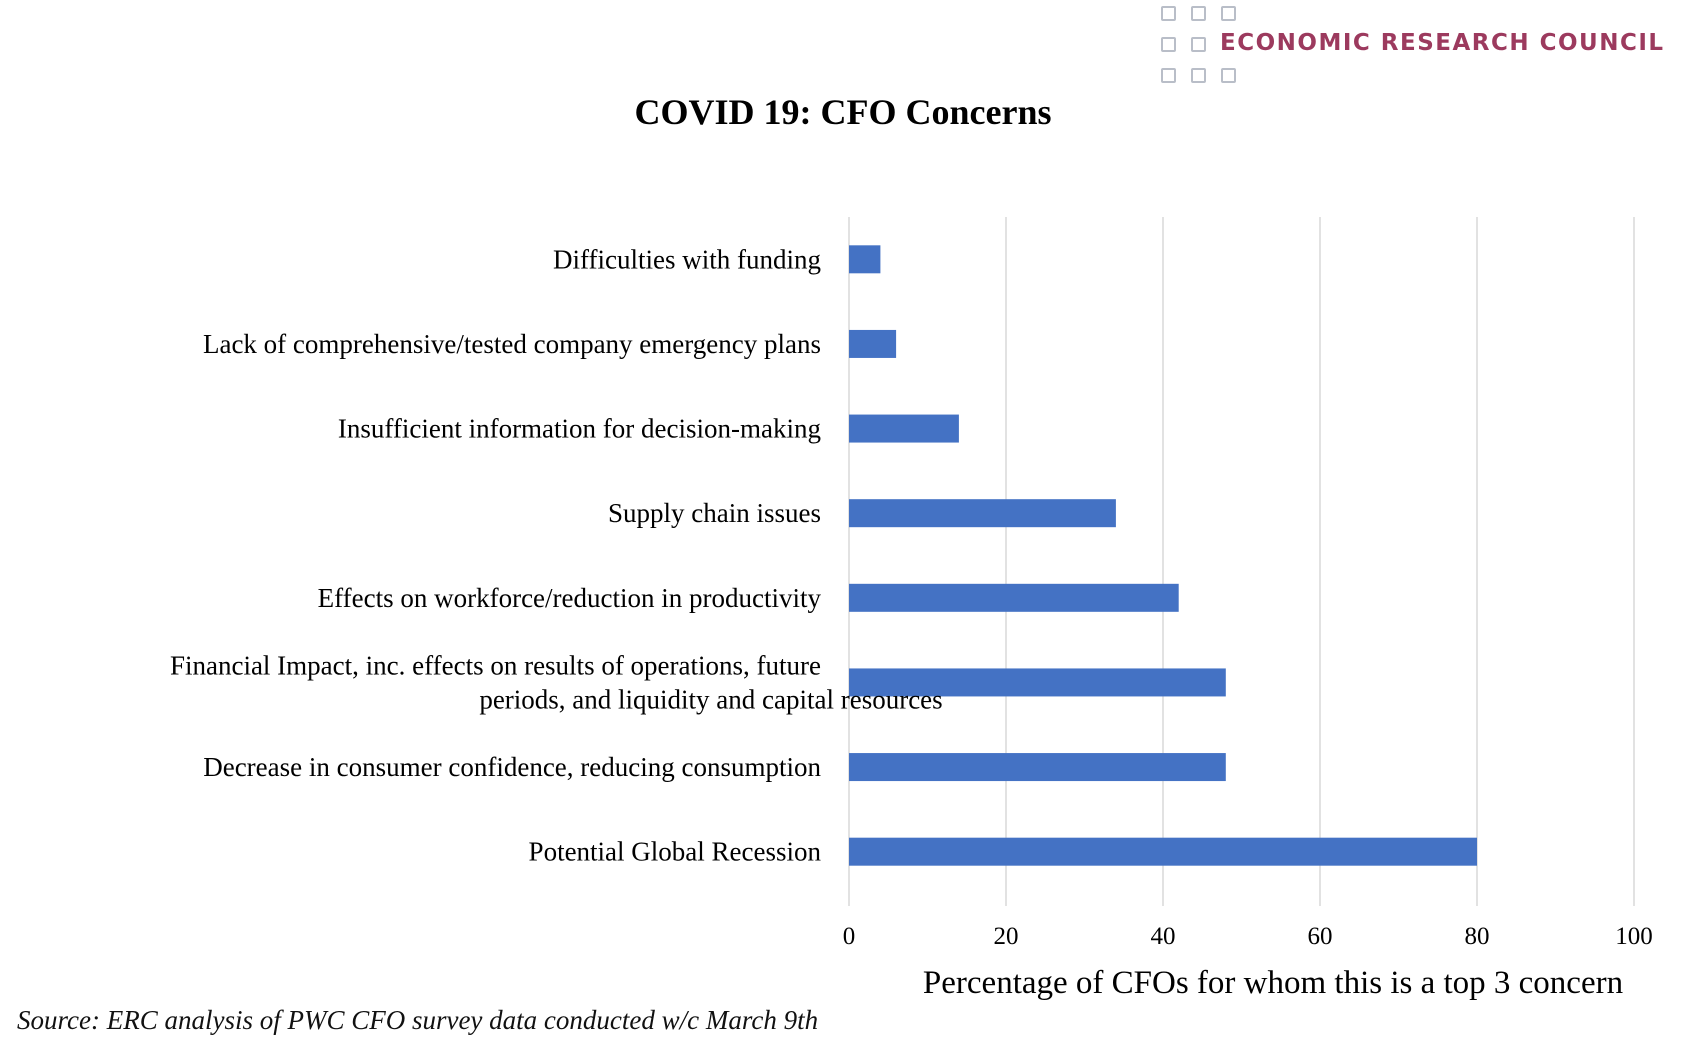 The height and width of the screenshot is (1039, 1699). Describe the element at coordinates (843, 112) in the screenshot. I see `chart-title: COVID 19: CFO Concerns` at that location.